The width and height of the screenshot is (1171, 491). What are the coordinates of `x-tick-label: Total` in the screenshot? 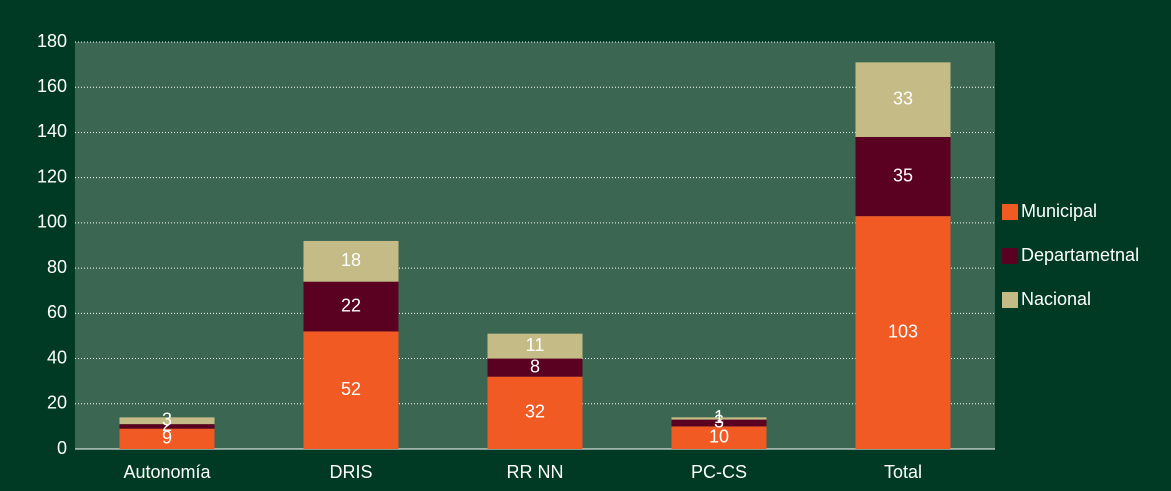 It's located at (903, 472).